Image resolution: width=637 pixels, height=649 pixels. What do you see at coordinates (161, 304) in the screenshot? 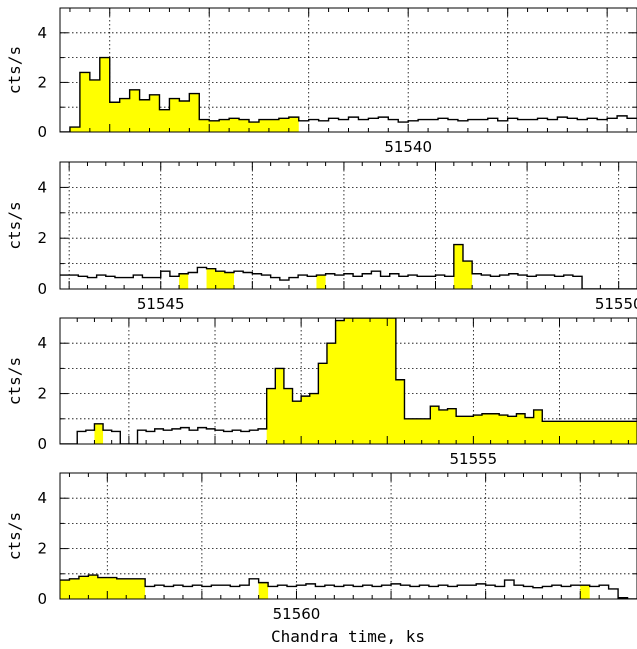
I see `x-tick-label: 51545` at bounding box center [161, 304].